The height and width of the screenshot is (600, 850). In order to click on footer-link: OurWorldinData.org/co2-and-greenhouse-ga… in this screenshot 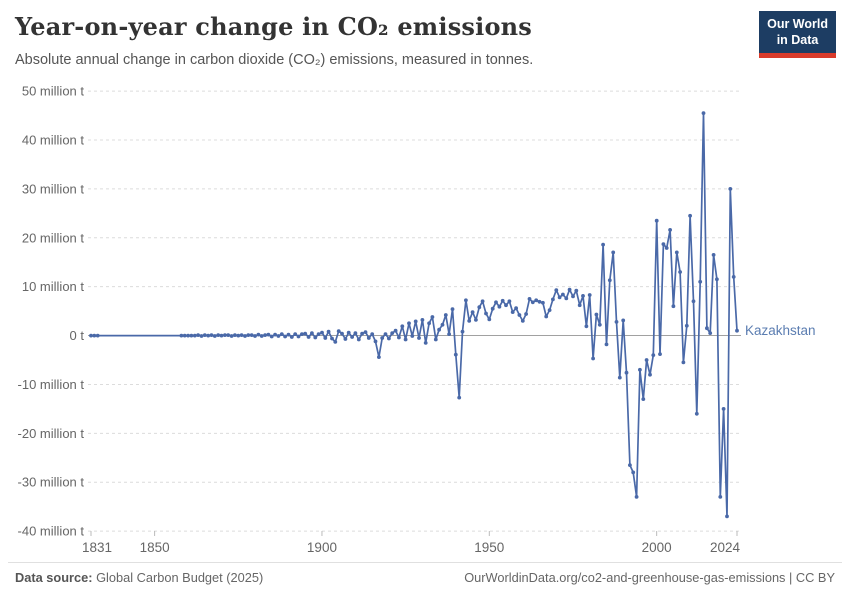, I will do `click(649, 577)`.